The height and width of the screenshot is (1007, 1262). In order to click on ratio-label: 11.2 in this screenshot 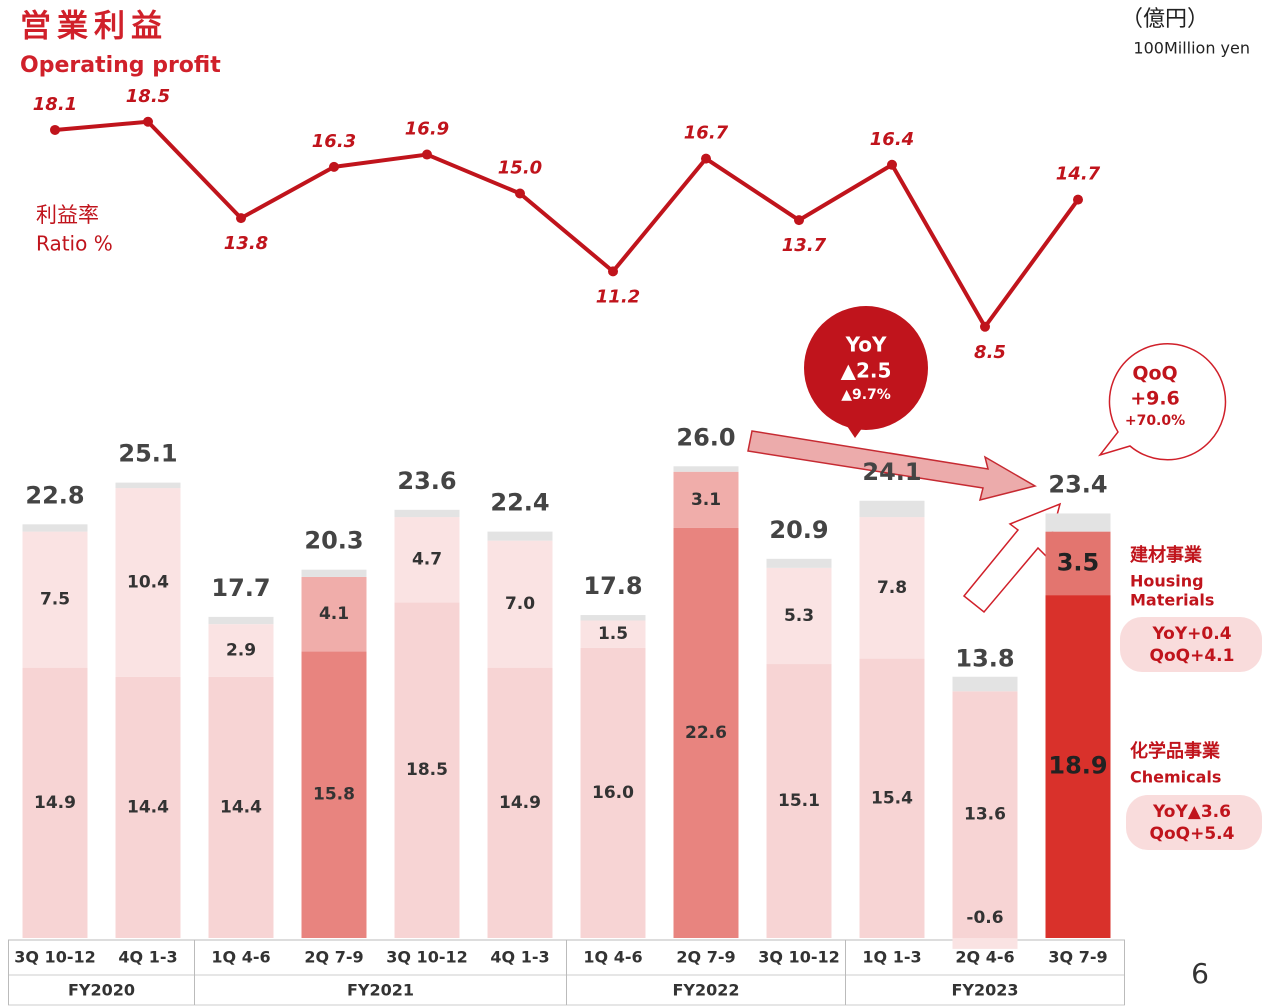, I will do `click(618, 296)`.